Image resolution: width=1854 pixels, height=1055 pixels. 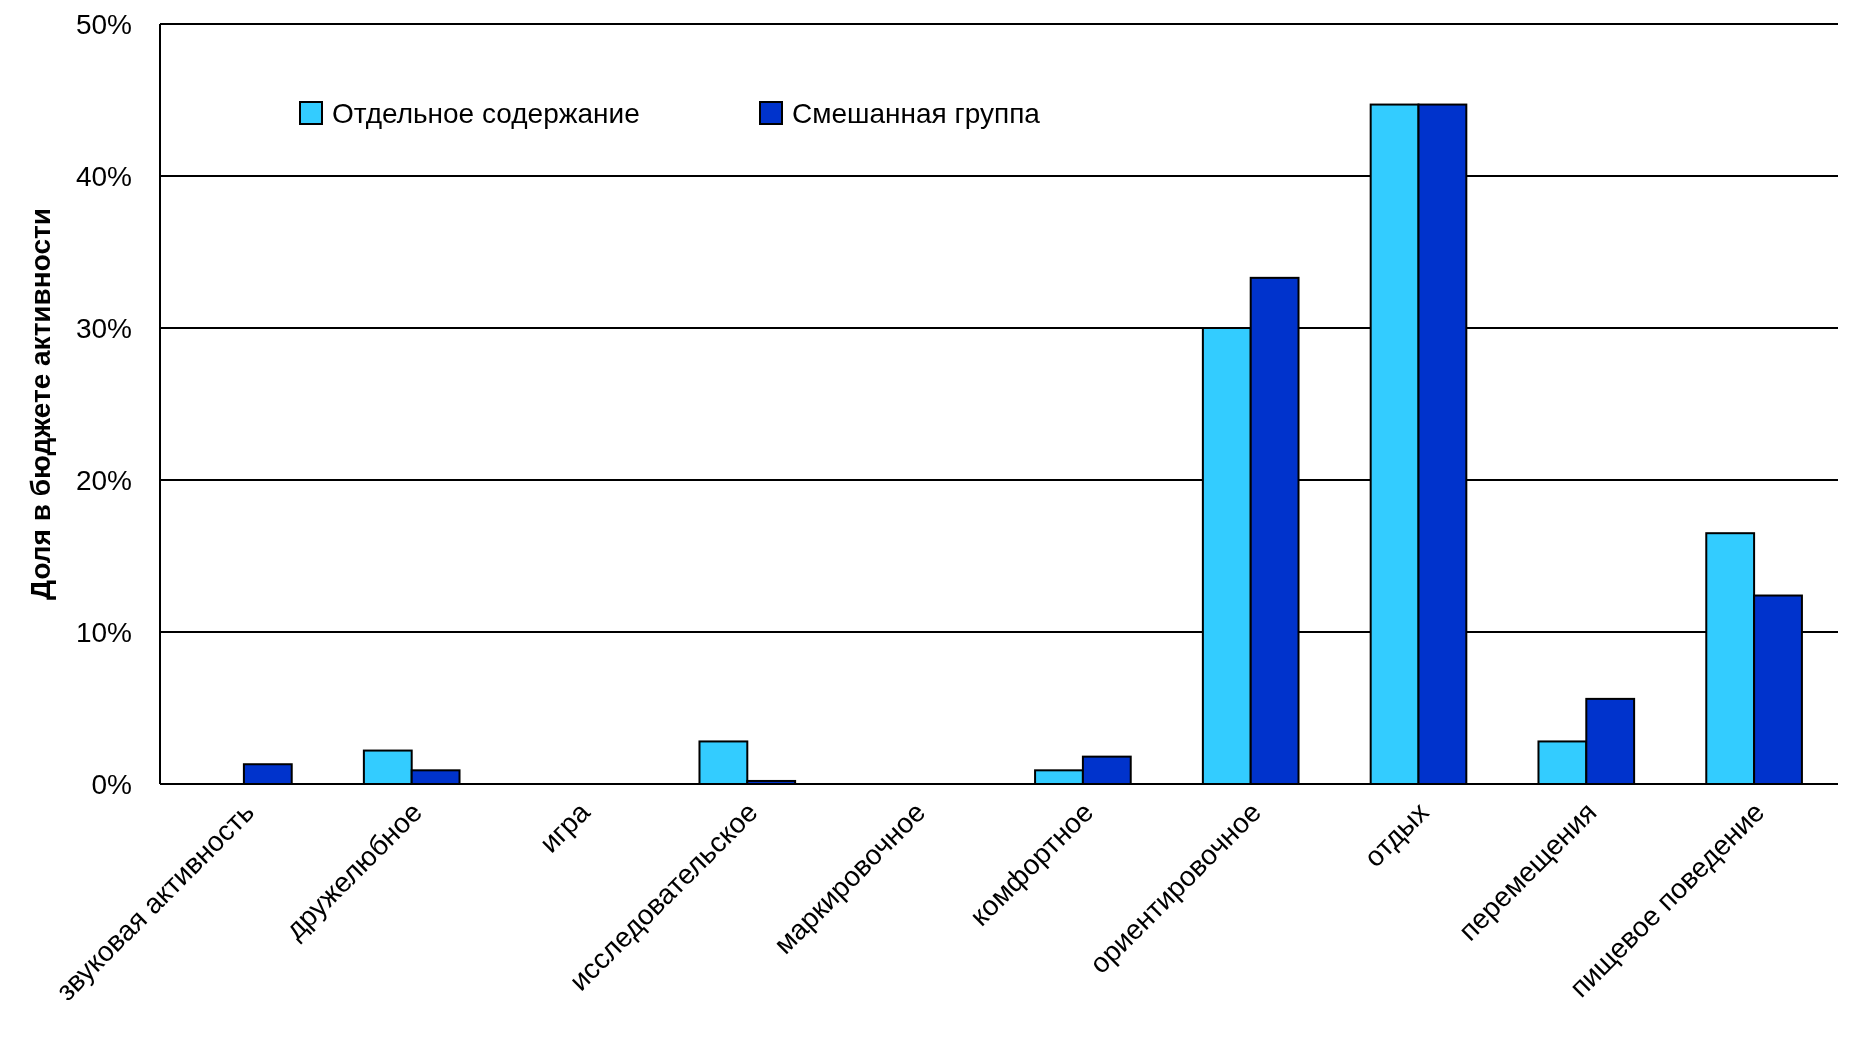 What do you see at coordinates (103, 176) in the screenshot?
I see `y-tick-label: 40%` at bounding box center [103, 176].